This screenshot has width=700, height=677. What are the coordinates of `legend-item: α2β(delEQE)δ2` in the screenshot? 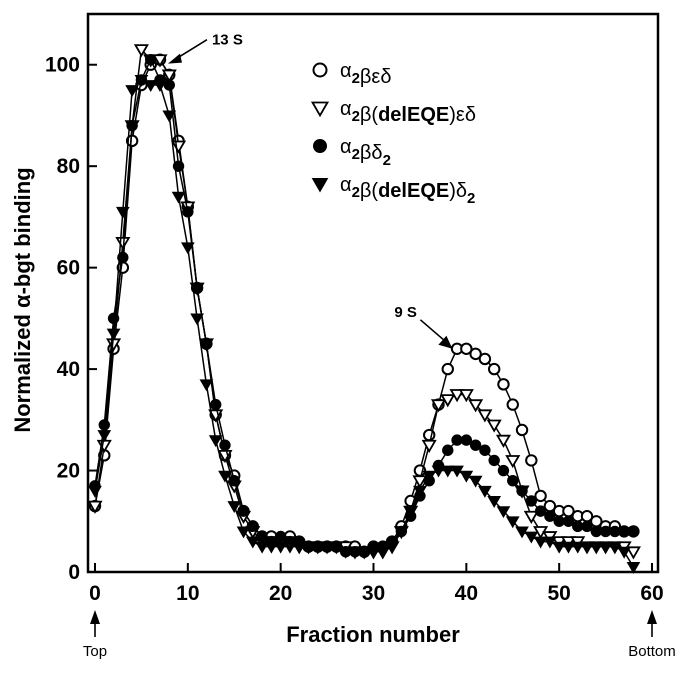 It's located at (393, 190).